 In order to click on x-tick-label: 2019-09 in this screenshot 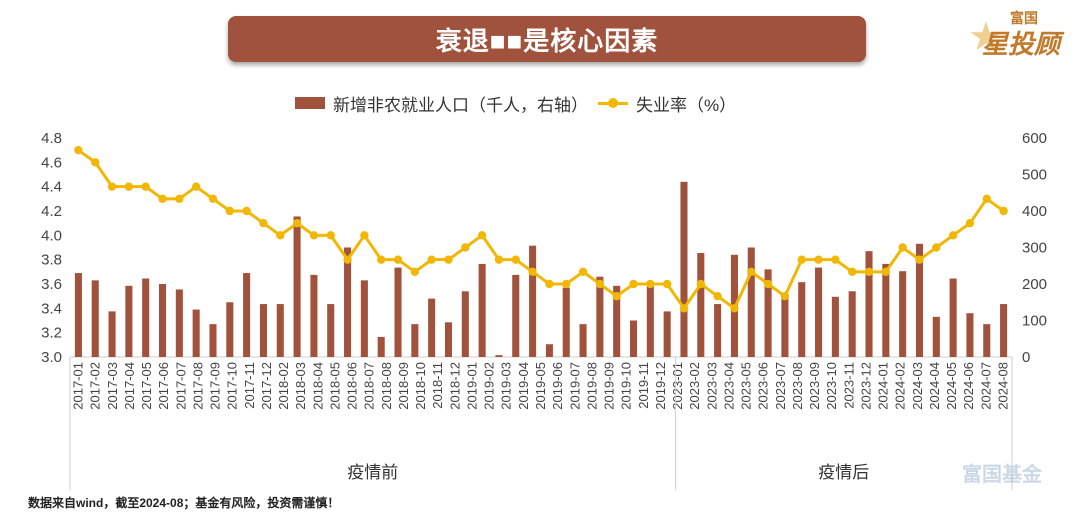, I will do `click(609, 386)`.